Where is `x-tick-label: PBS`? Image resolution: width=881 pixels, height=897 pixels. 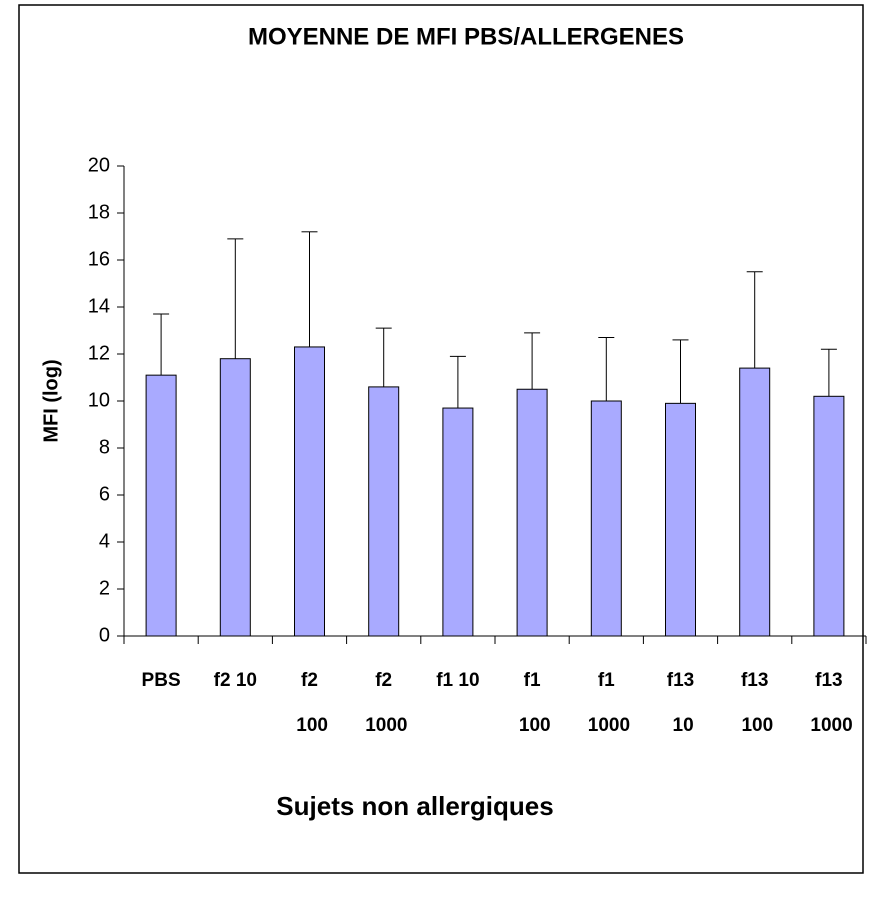
x-tick-label: PBS is located at coordinates (161, 680).